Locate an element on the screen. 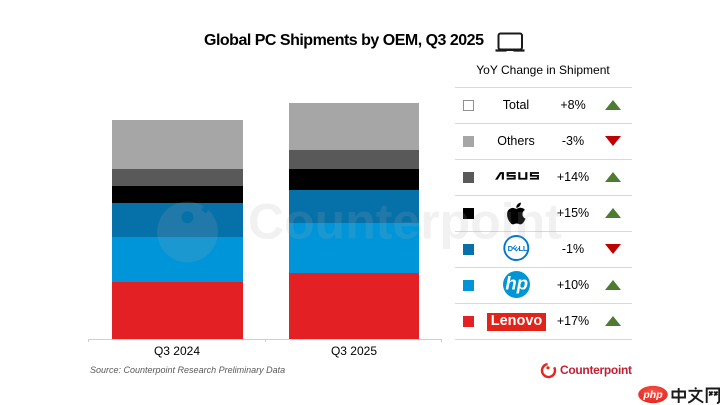 The image size is (720, 405). svg-text: D is located at coordinates (511, 248).